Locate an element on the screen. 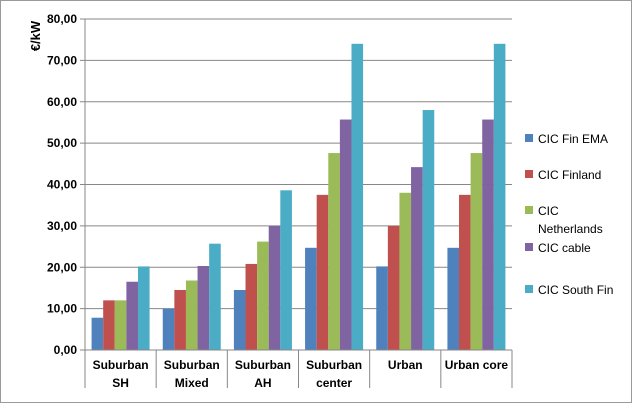 This screenshot has height=408, width=632. x-tick-label: AH is located at coordinates (262, 383).